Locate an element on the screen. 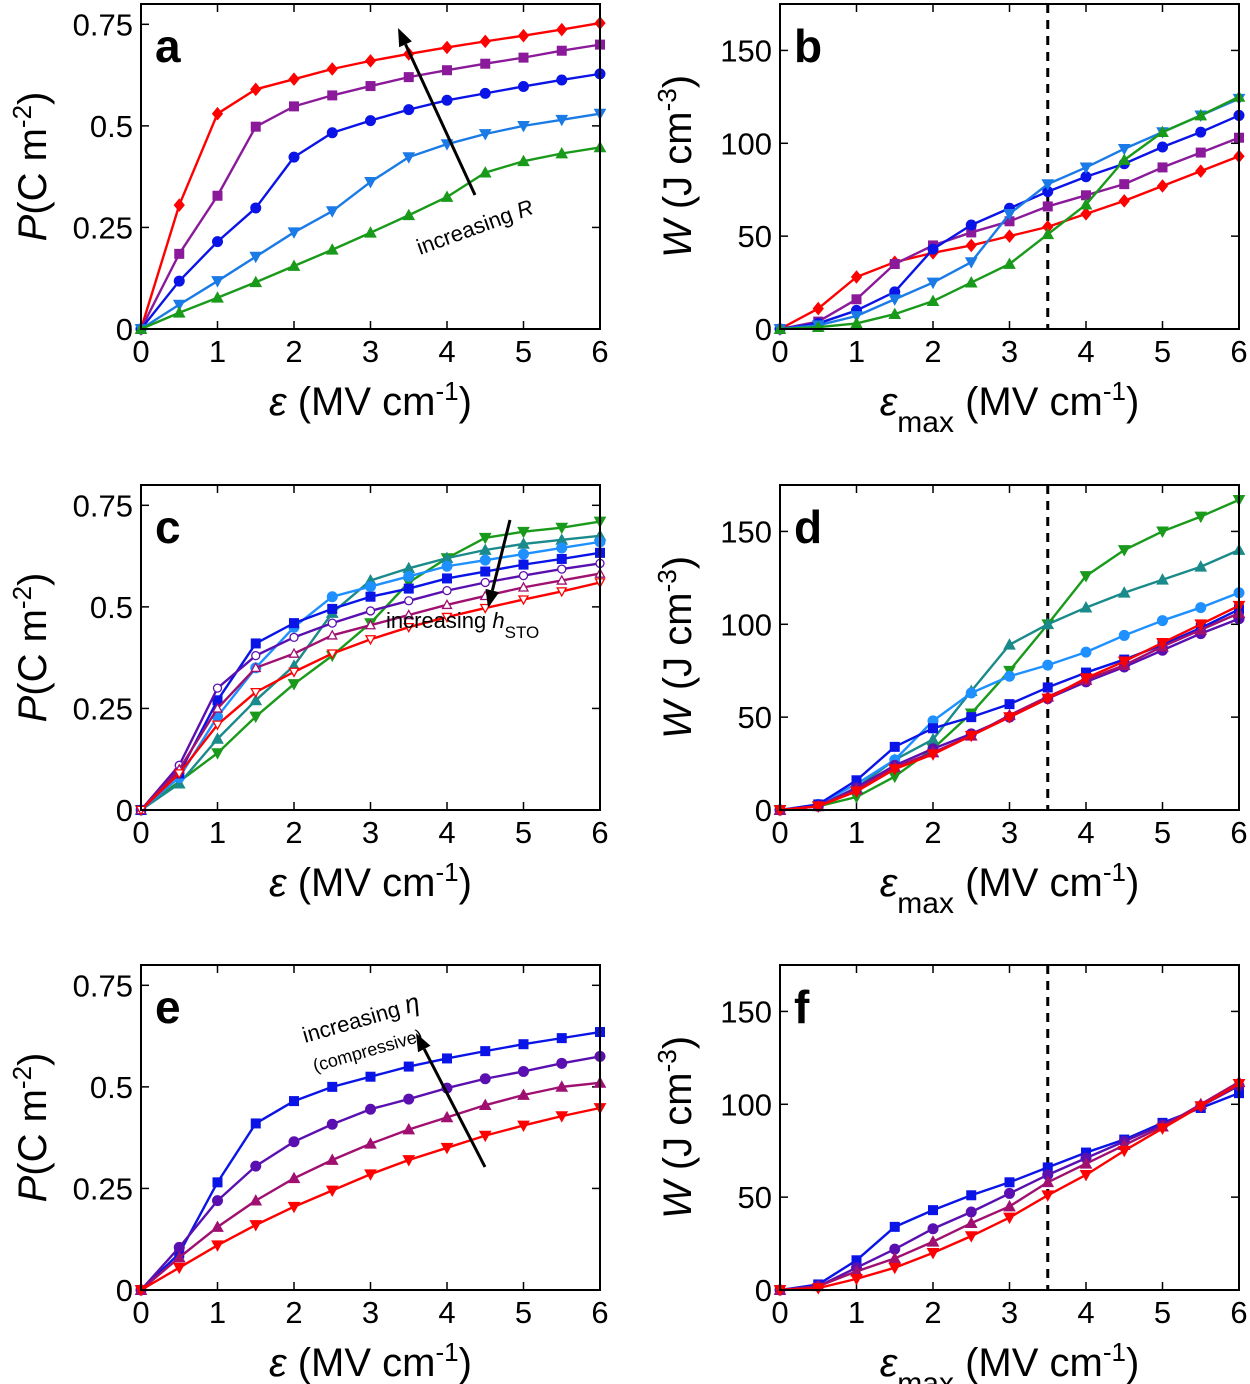 The height and width of the screenshot is (1384, 1250). y-tick-label: 100 is located at coordinates (746, 624).